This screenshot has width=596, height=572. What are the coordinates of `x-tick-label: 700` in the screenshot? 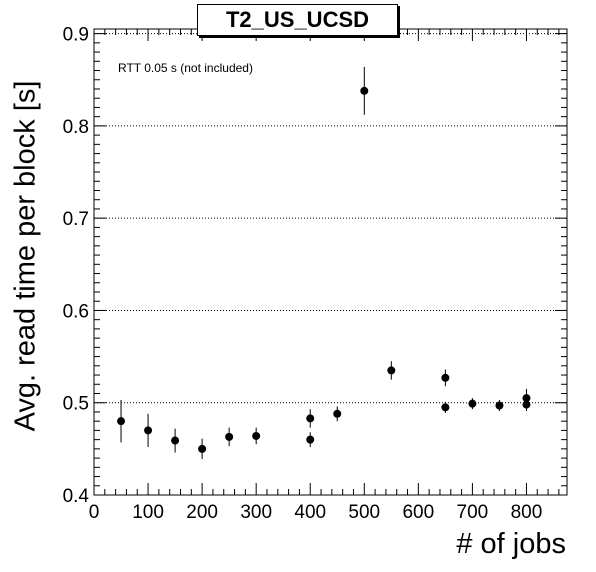 It's located at (473, 512).